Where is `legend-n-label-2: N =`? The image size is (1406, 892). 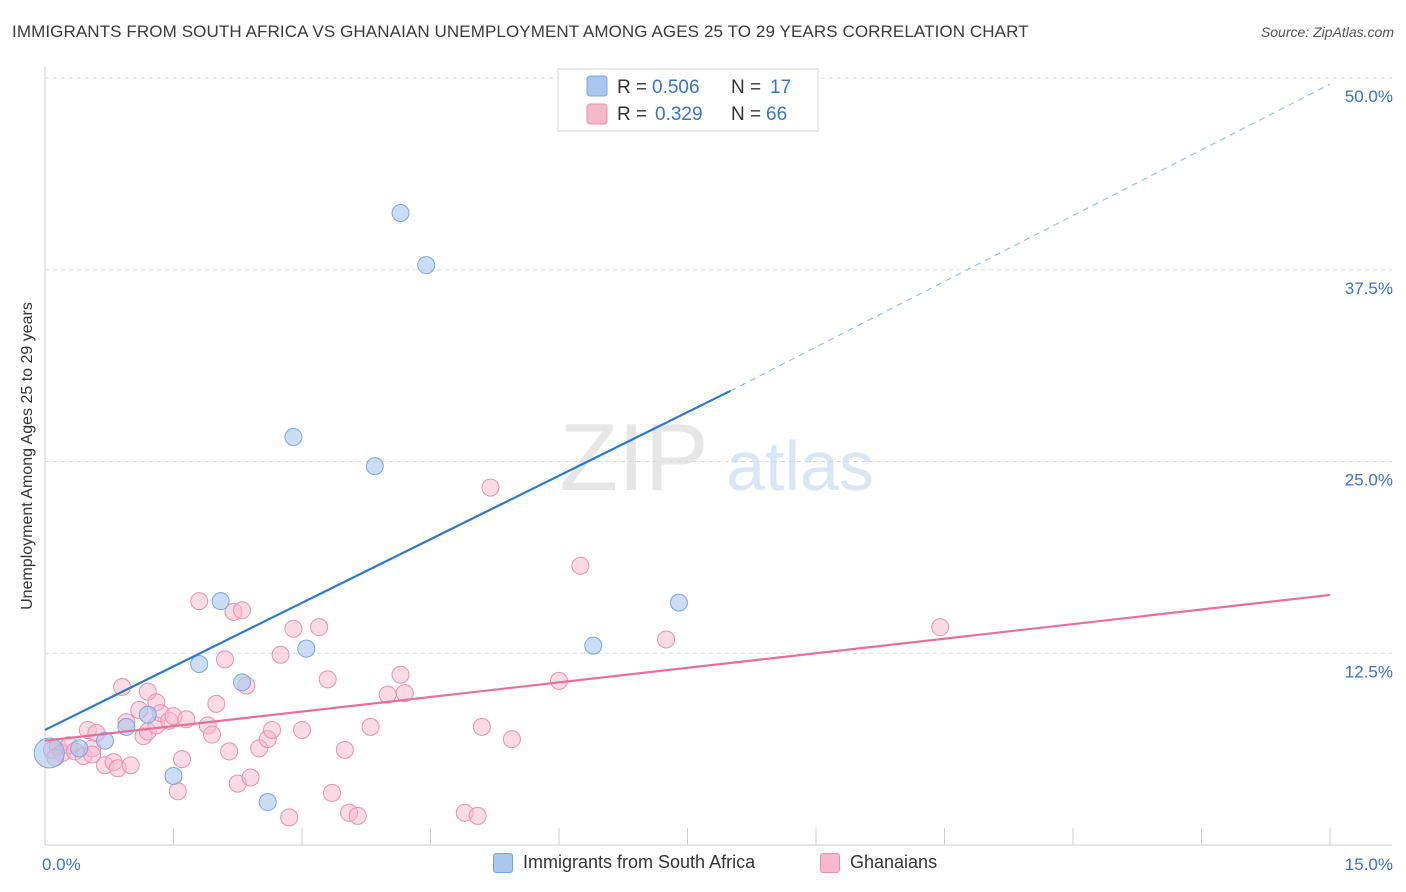
legend-n-label-2: N = is located at coordinates (746, 114).